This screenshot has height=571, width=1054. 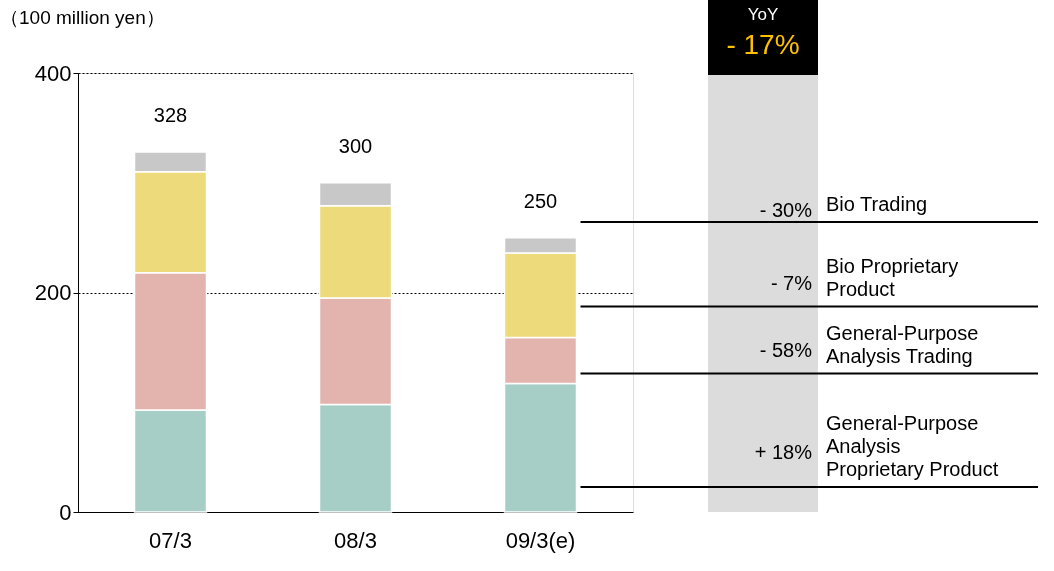 I want to click on text: - 58%, so click(x=786, y=350).